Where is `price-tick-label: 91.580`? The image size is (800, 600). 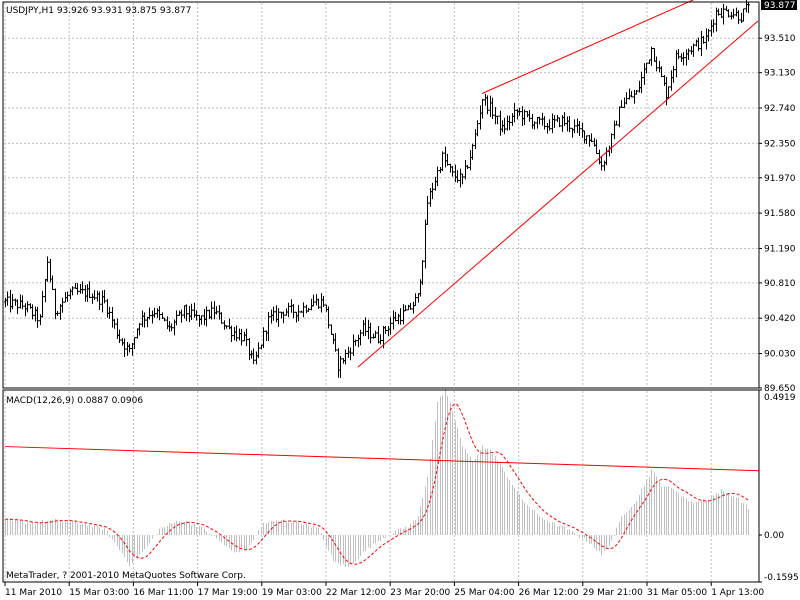
price-tick-label: 91.580 is located at coordinates (780, 214).